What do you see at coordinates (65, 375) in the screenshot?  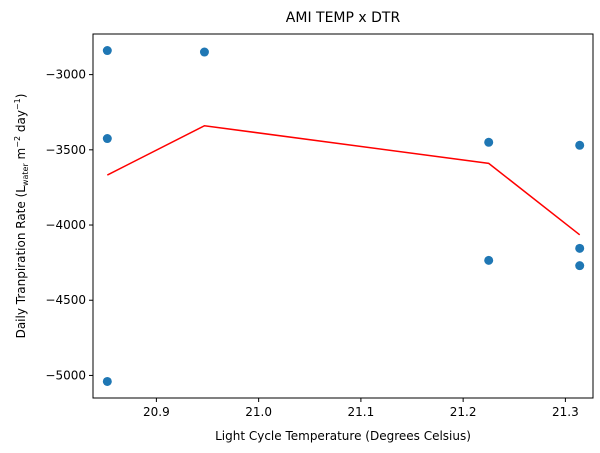 I see `y-tick-label: −5000` at bounding box center [65, 375].